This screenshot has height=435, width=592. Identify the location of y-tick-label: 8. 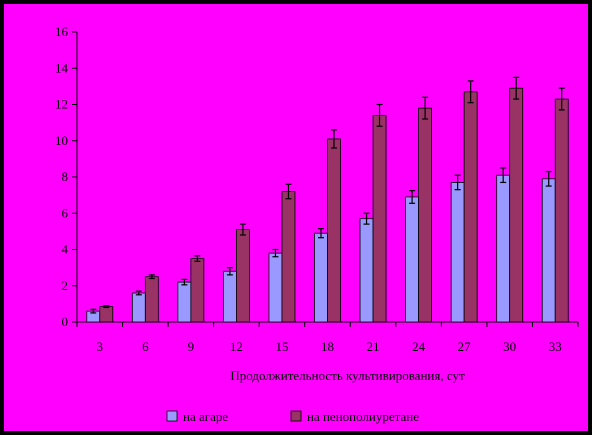
(65, 176).